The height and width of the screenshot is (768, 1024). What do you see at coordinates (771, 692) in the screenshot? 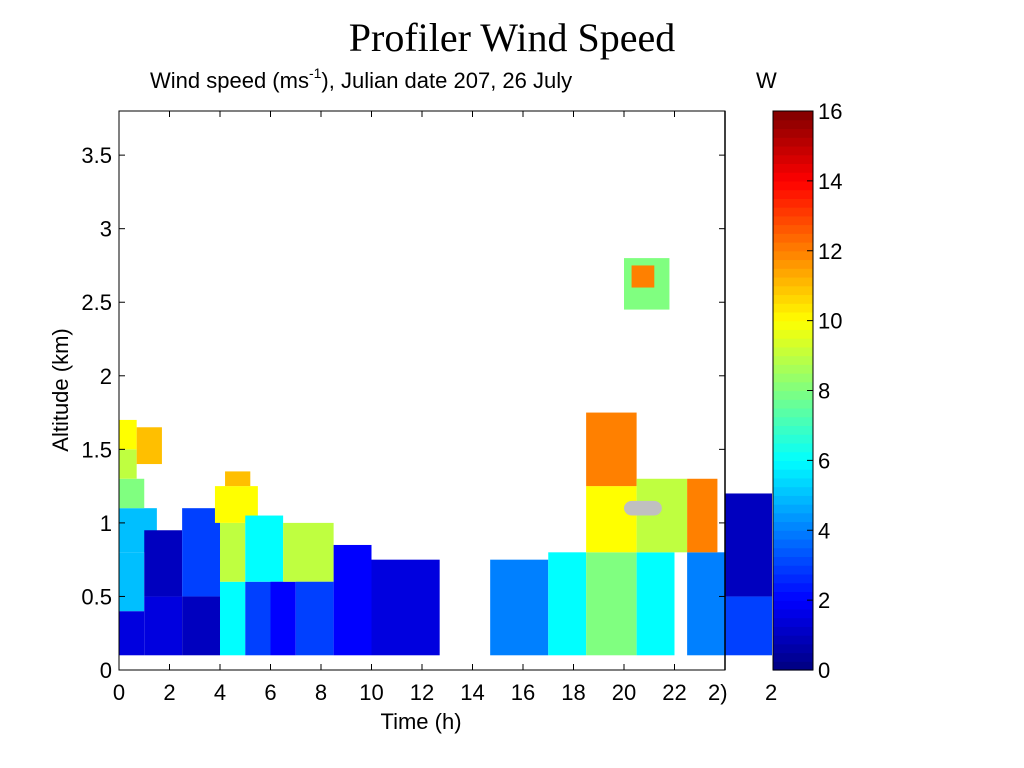
I see `x-tick-clipped-2: 2` at bounding box center [771, 692].